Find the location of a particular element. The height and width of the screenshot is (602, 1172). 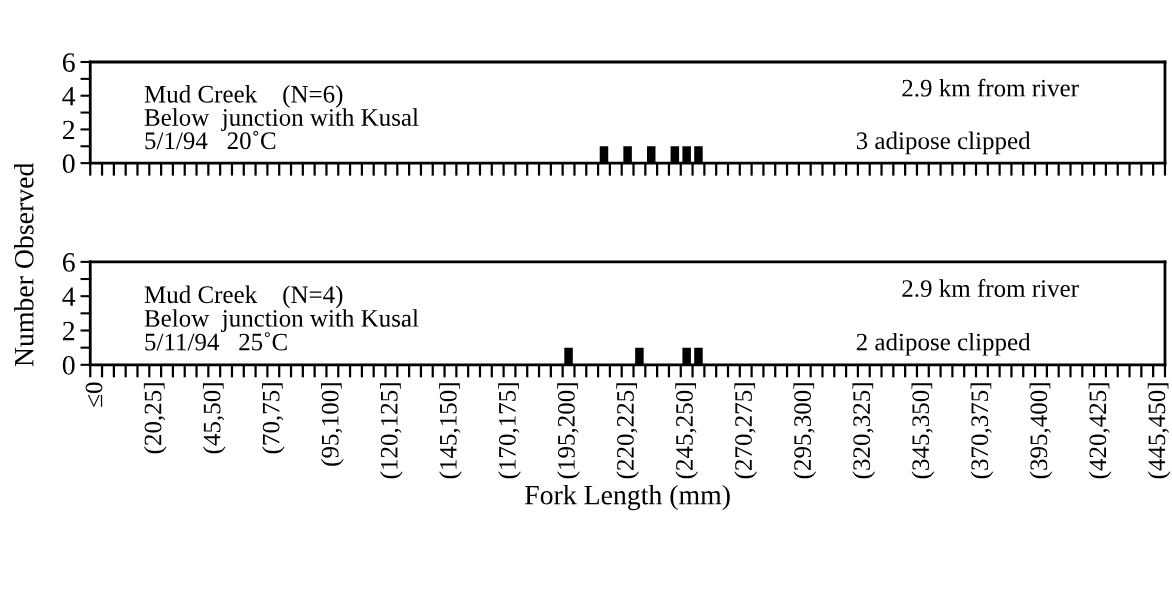

annotation: 5/1/94 20˚C is located at coordinates (210, 140).